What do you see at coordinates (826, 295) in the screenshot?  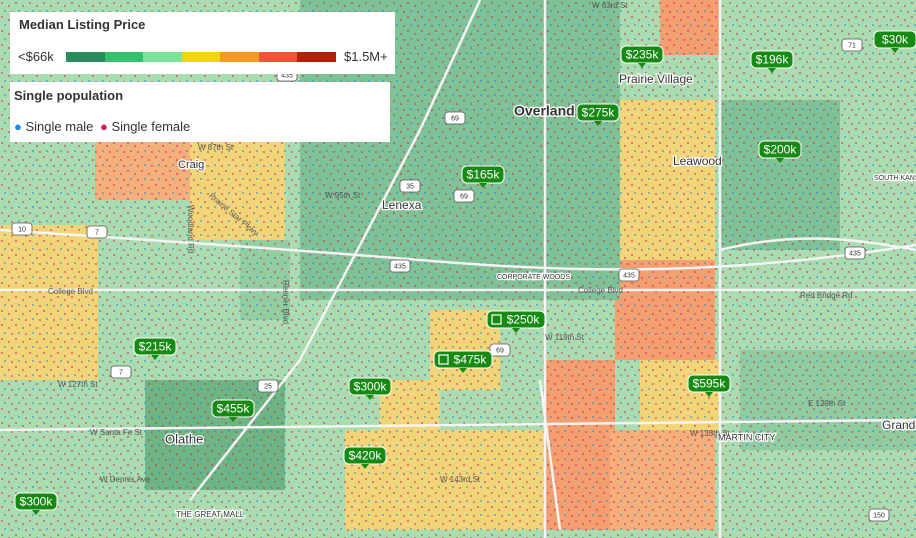 I see `street-label: Red Bridge Rd` at bounding box center [826, 295].